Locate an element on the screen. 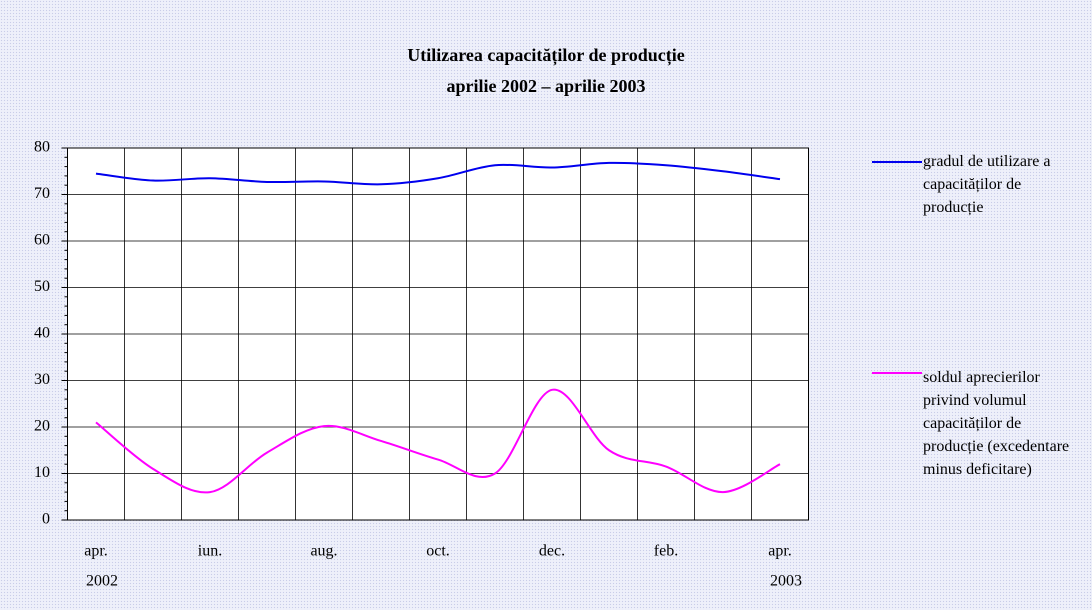  y-tick-label: 70 is located at coordinates (42, 193).